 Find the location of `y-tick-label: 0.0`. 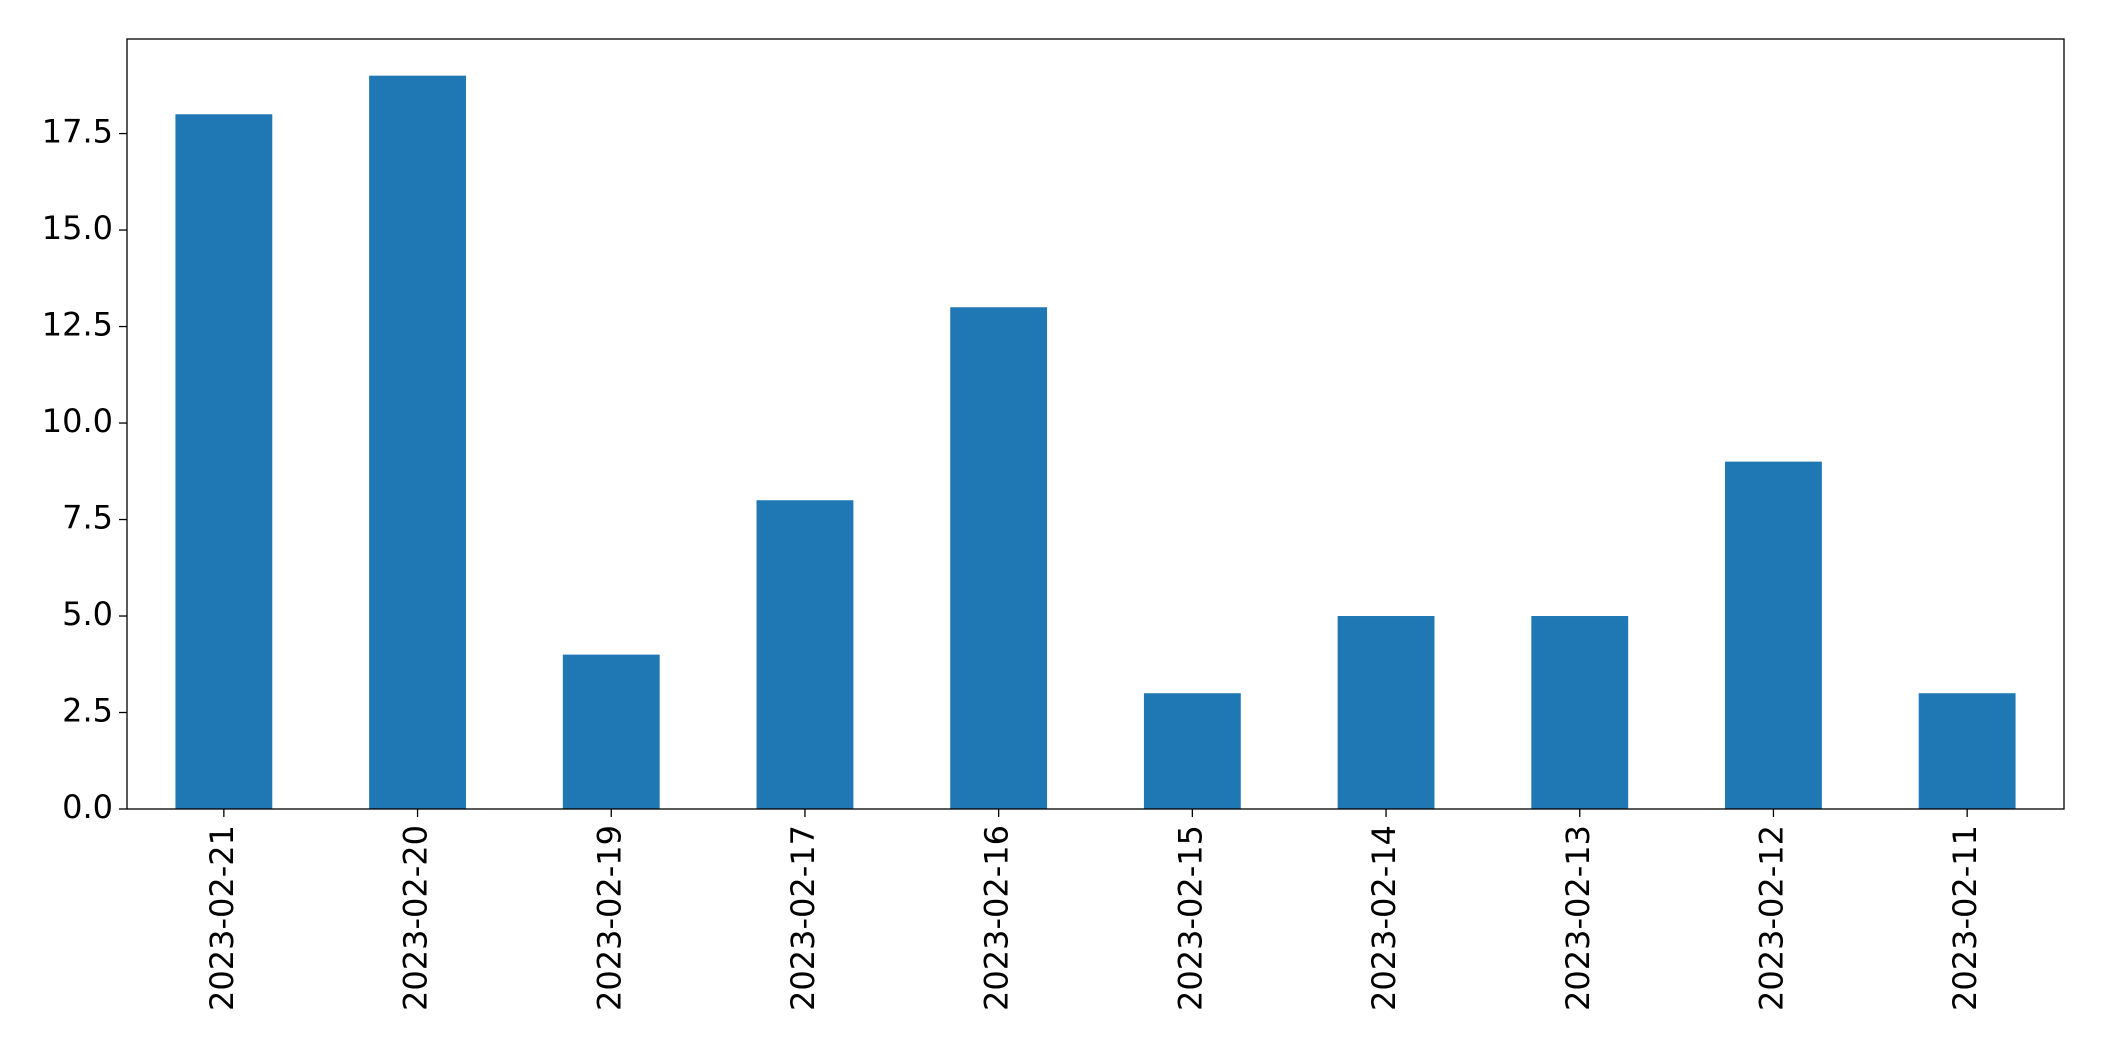

y-tick-label: 0.0 is located at coordinates (87, 807).